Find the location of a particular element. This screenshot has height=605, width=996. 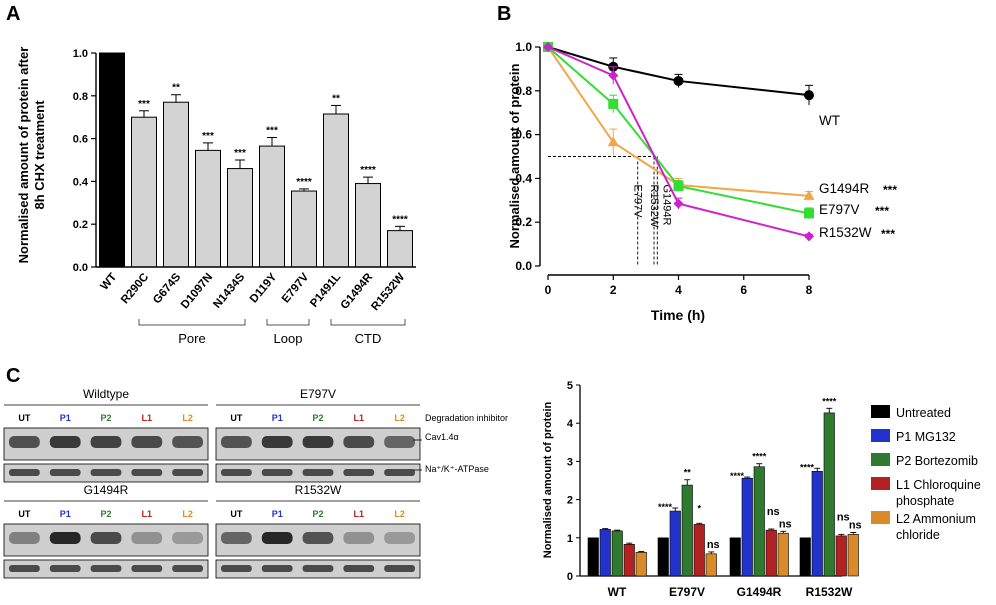

chart-b-xtick-label: 0 is located at coordinates (548, 290).